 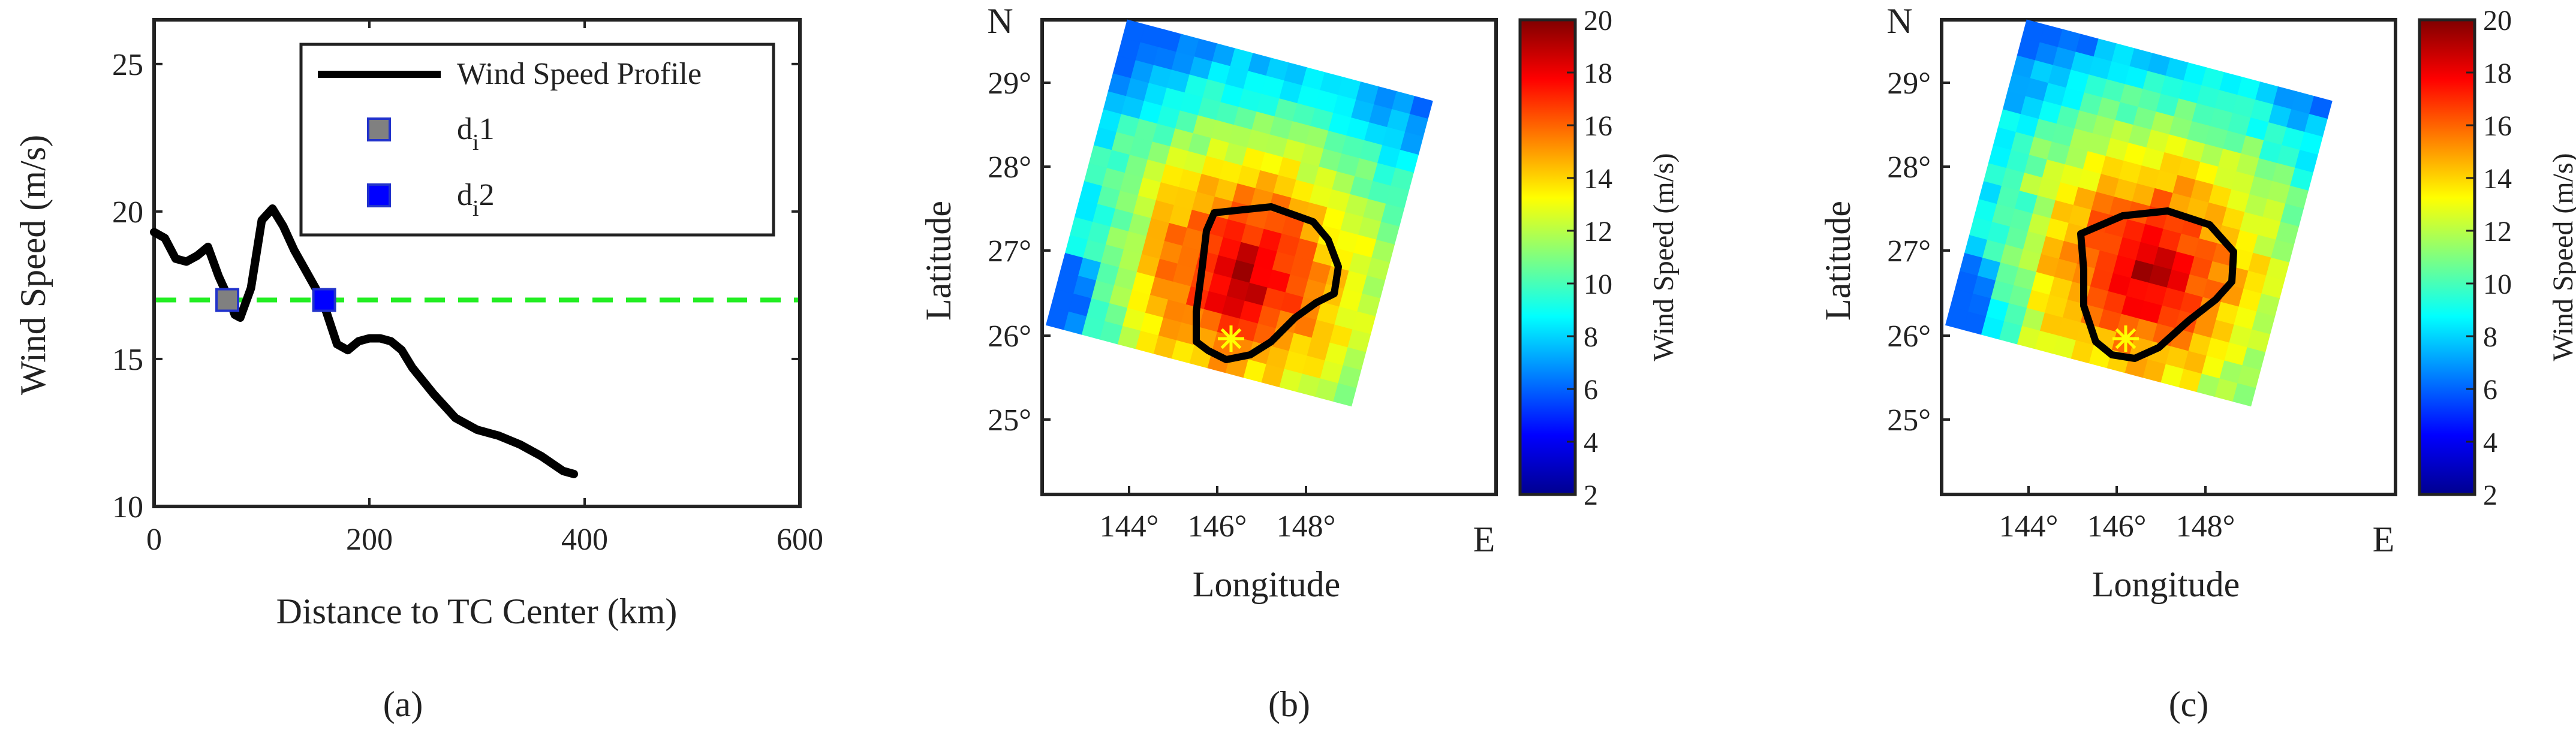 I want to click on panel-a-ylabel: Wind Speed (m/s), so click(x=33, y=265).